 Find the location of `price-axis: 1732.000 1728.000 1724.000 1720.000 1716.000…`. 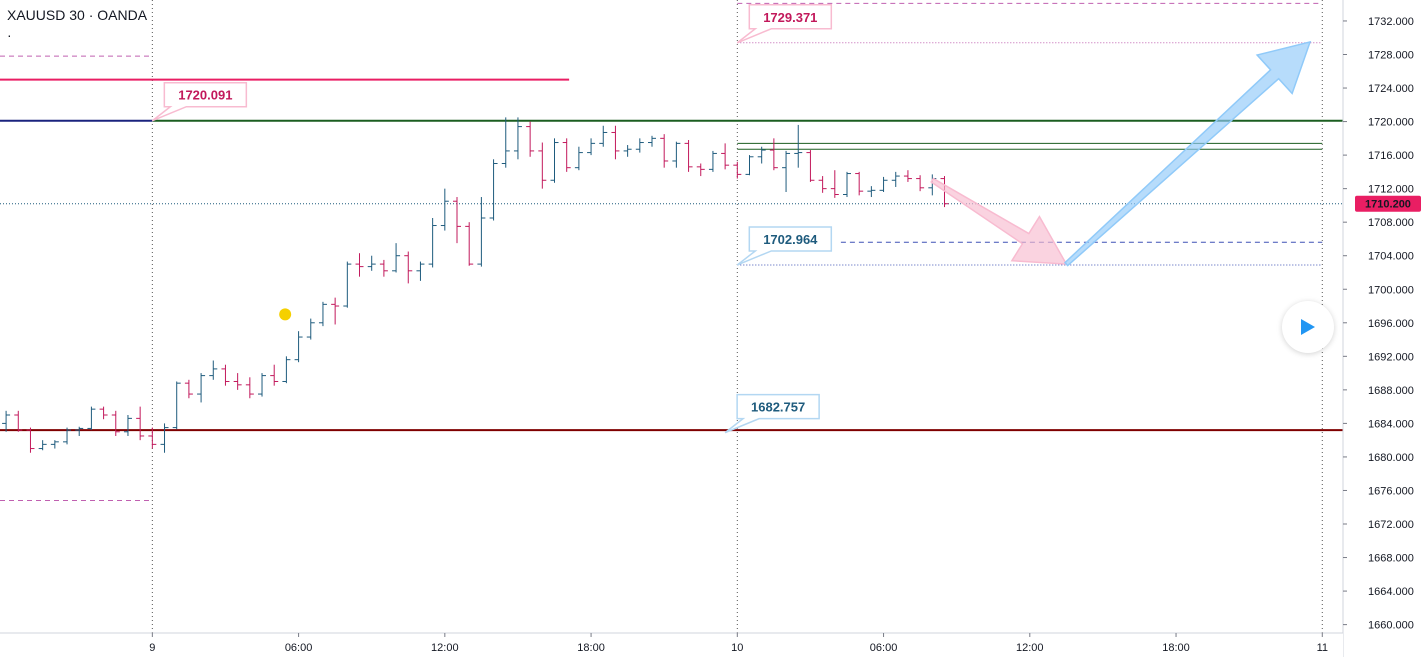

price-axis: 1732.000 1728.000 1724.000 1720.000 1716.000… is located at coordinates (1382, 328).